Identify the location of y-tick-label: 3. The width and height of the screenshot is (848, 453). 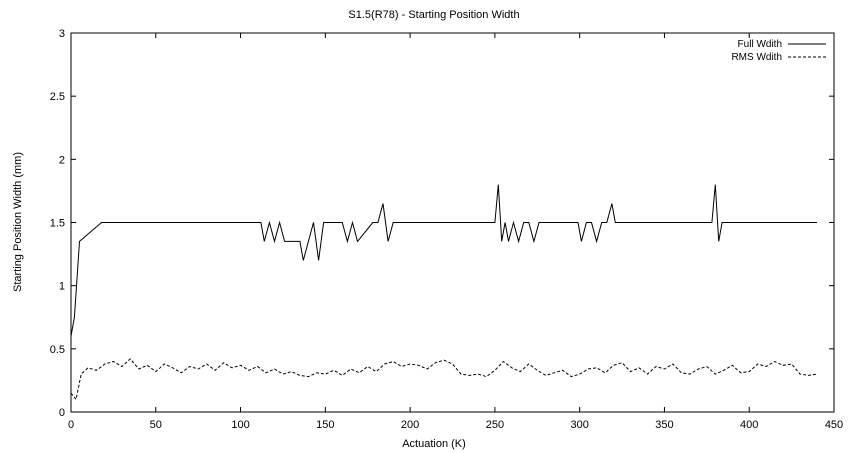
(62, 34).